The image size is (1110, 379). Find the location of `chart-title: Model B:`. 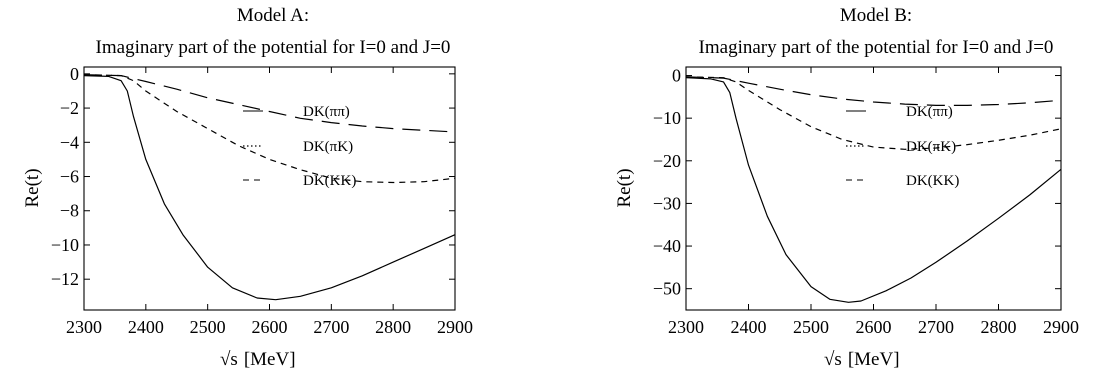

chart-title: Model B: is located at coordinates (876, 15).